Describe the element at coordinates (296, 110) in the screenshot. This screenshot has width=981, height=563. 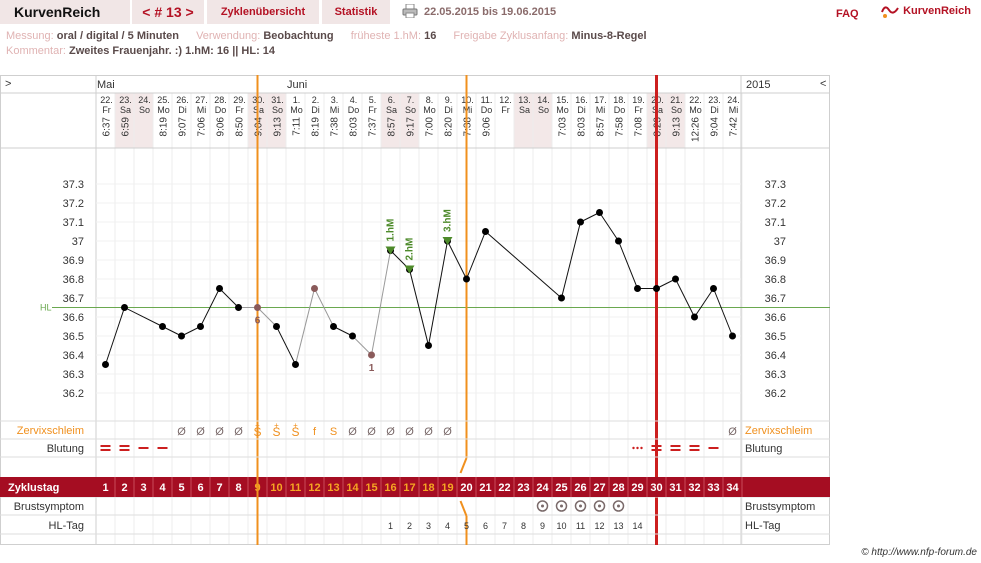
I see `day-weekday: Mo` at that location.